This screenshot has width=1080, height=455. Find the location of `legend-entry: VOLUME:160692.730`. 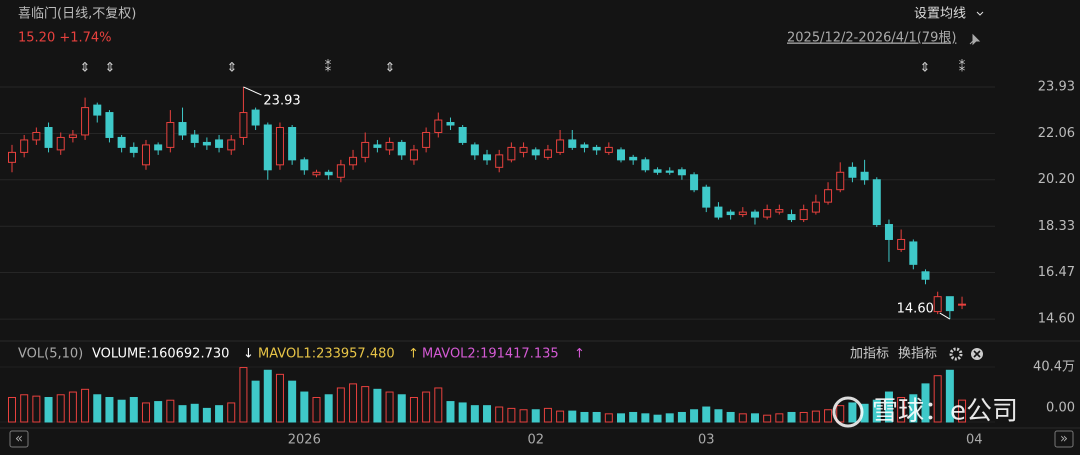

legend-entry: VOLUME:160692.730 is located at coordinates (160, 354).